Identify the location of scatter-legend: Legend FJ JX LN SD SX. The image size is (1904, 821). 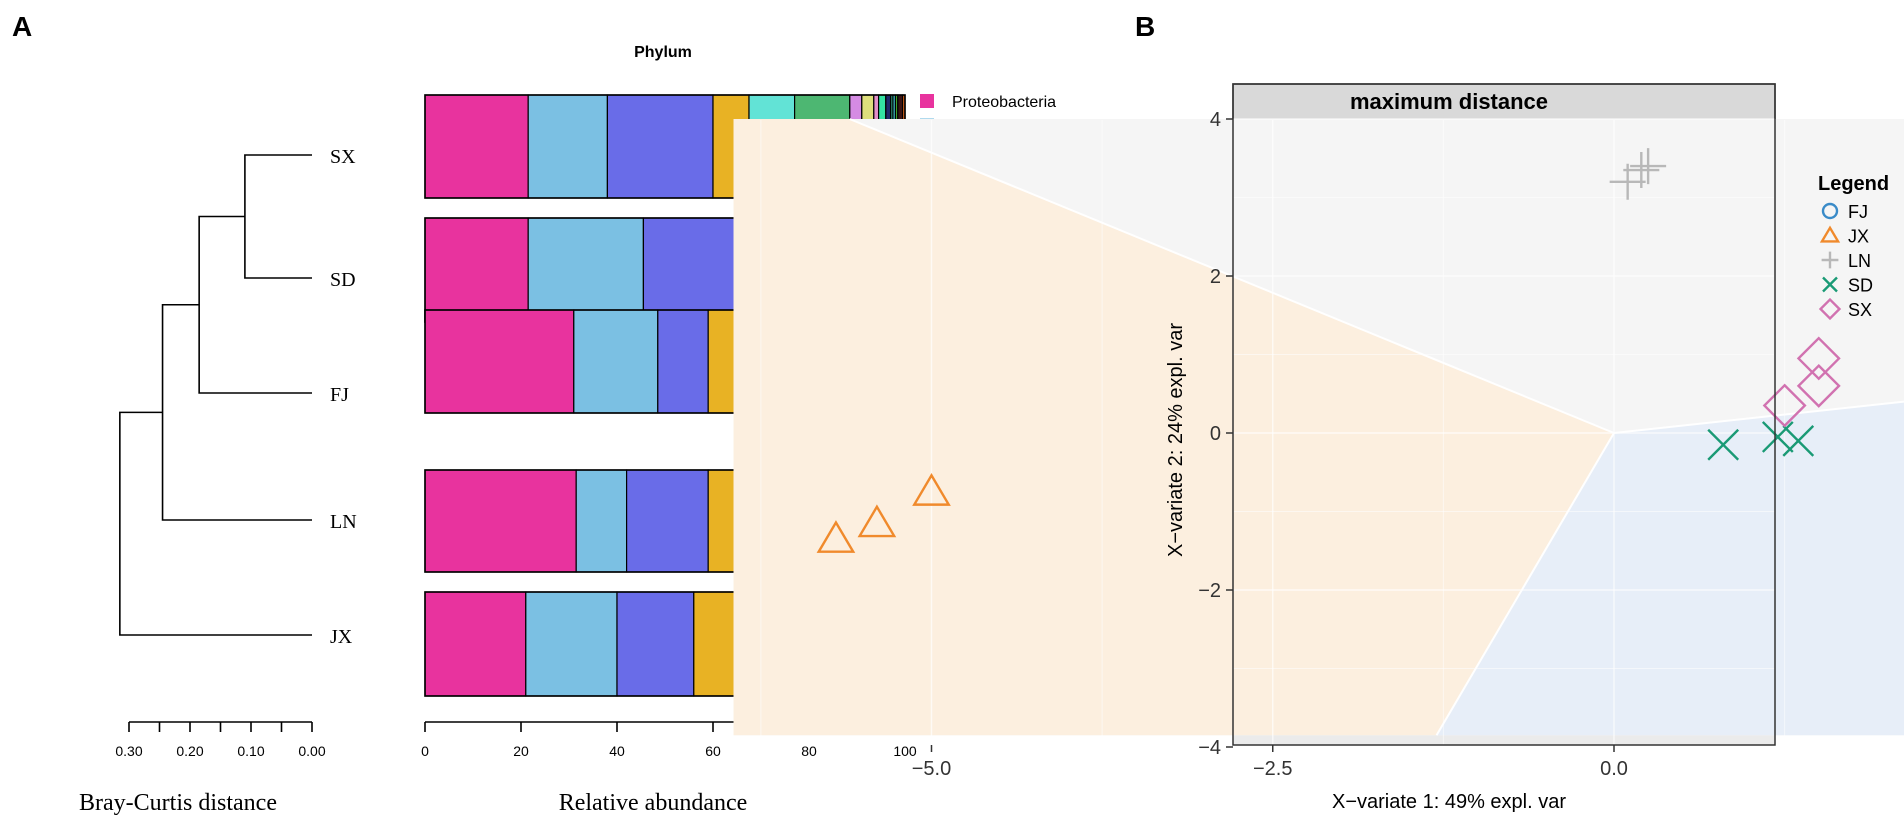
(1853, 247).